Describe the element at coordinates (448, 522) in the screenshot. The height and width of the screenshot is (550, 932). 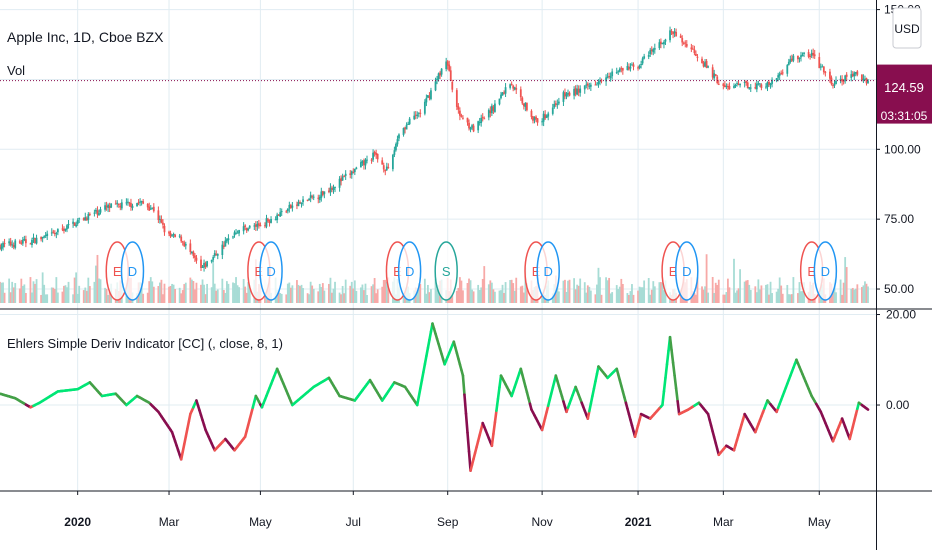
I see `time-tick-label: Sep` at that location.